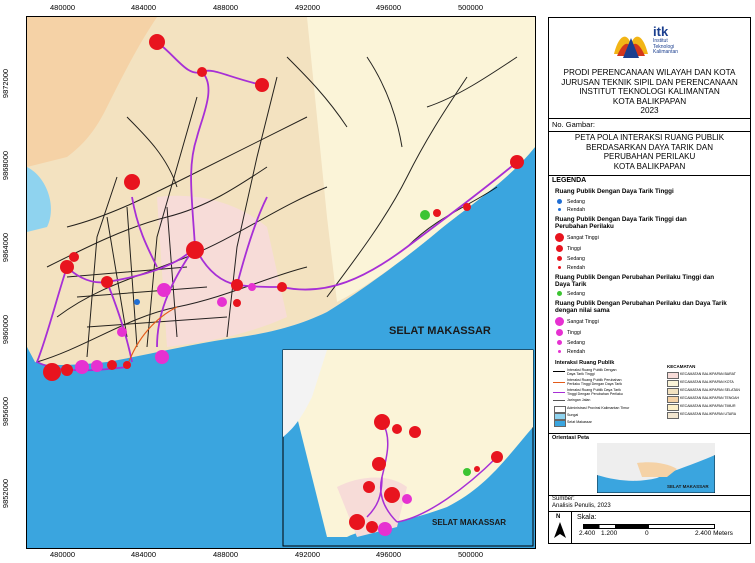  What do you see at coordinates (647, 533) in the screenshot?
I see `scale-tick: 0` at bounding box center [647, 533].